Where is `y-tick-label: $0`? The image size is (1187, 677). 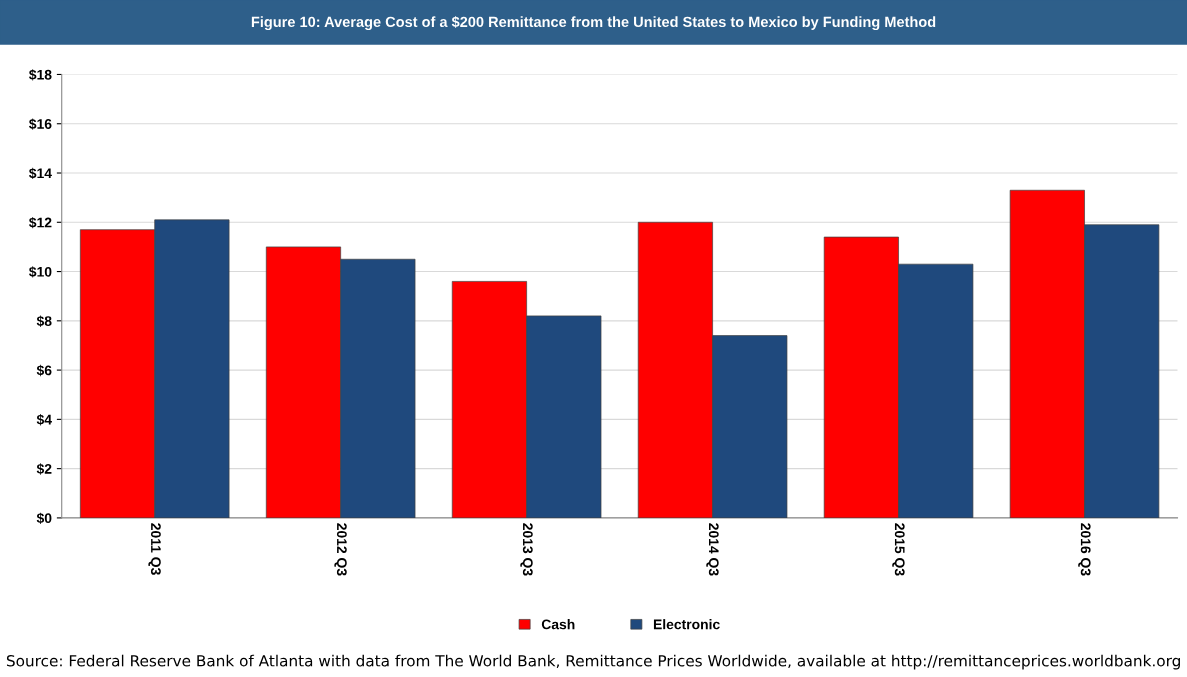
y-tick-label: $0 is located at coordinates (44, 518).